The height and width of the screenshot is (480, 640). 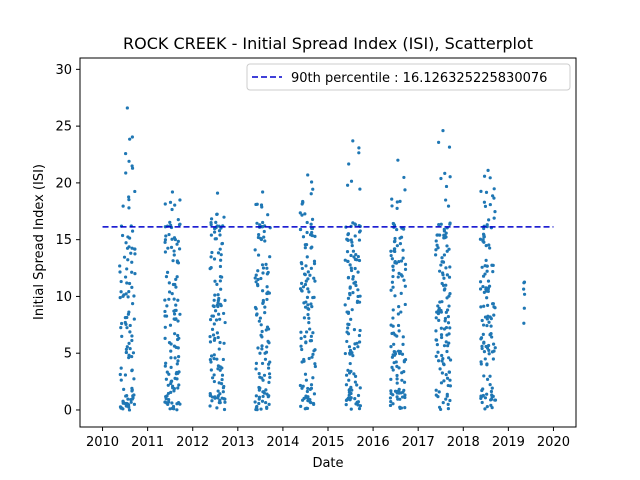 What do you see at coordinates (262, 301) in the screenshot?
I see `season-2013` at bounding box center [262, 301].